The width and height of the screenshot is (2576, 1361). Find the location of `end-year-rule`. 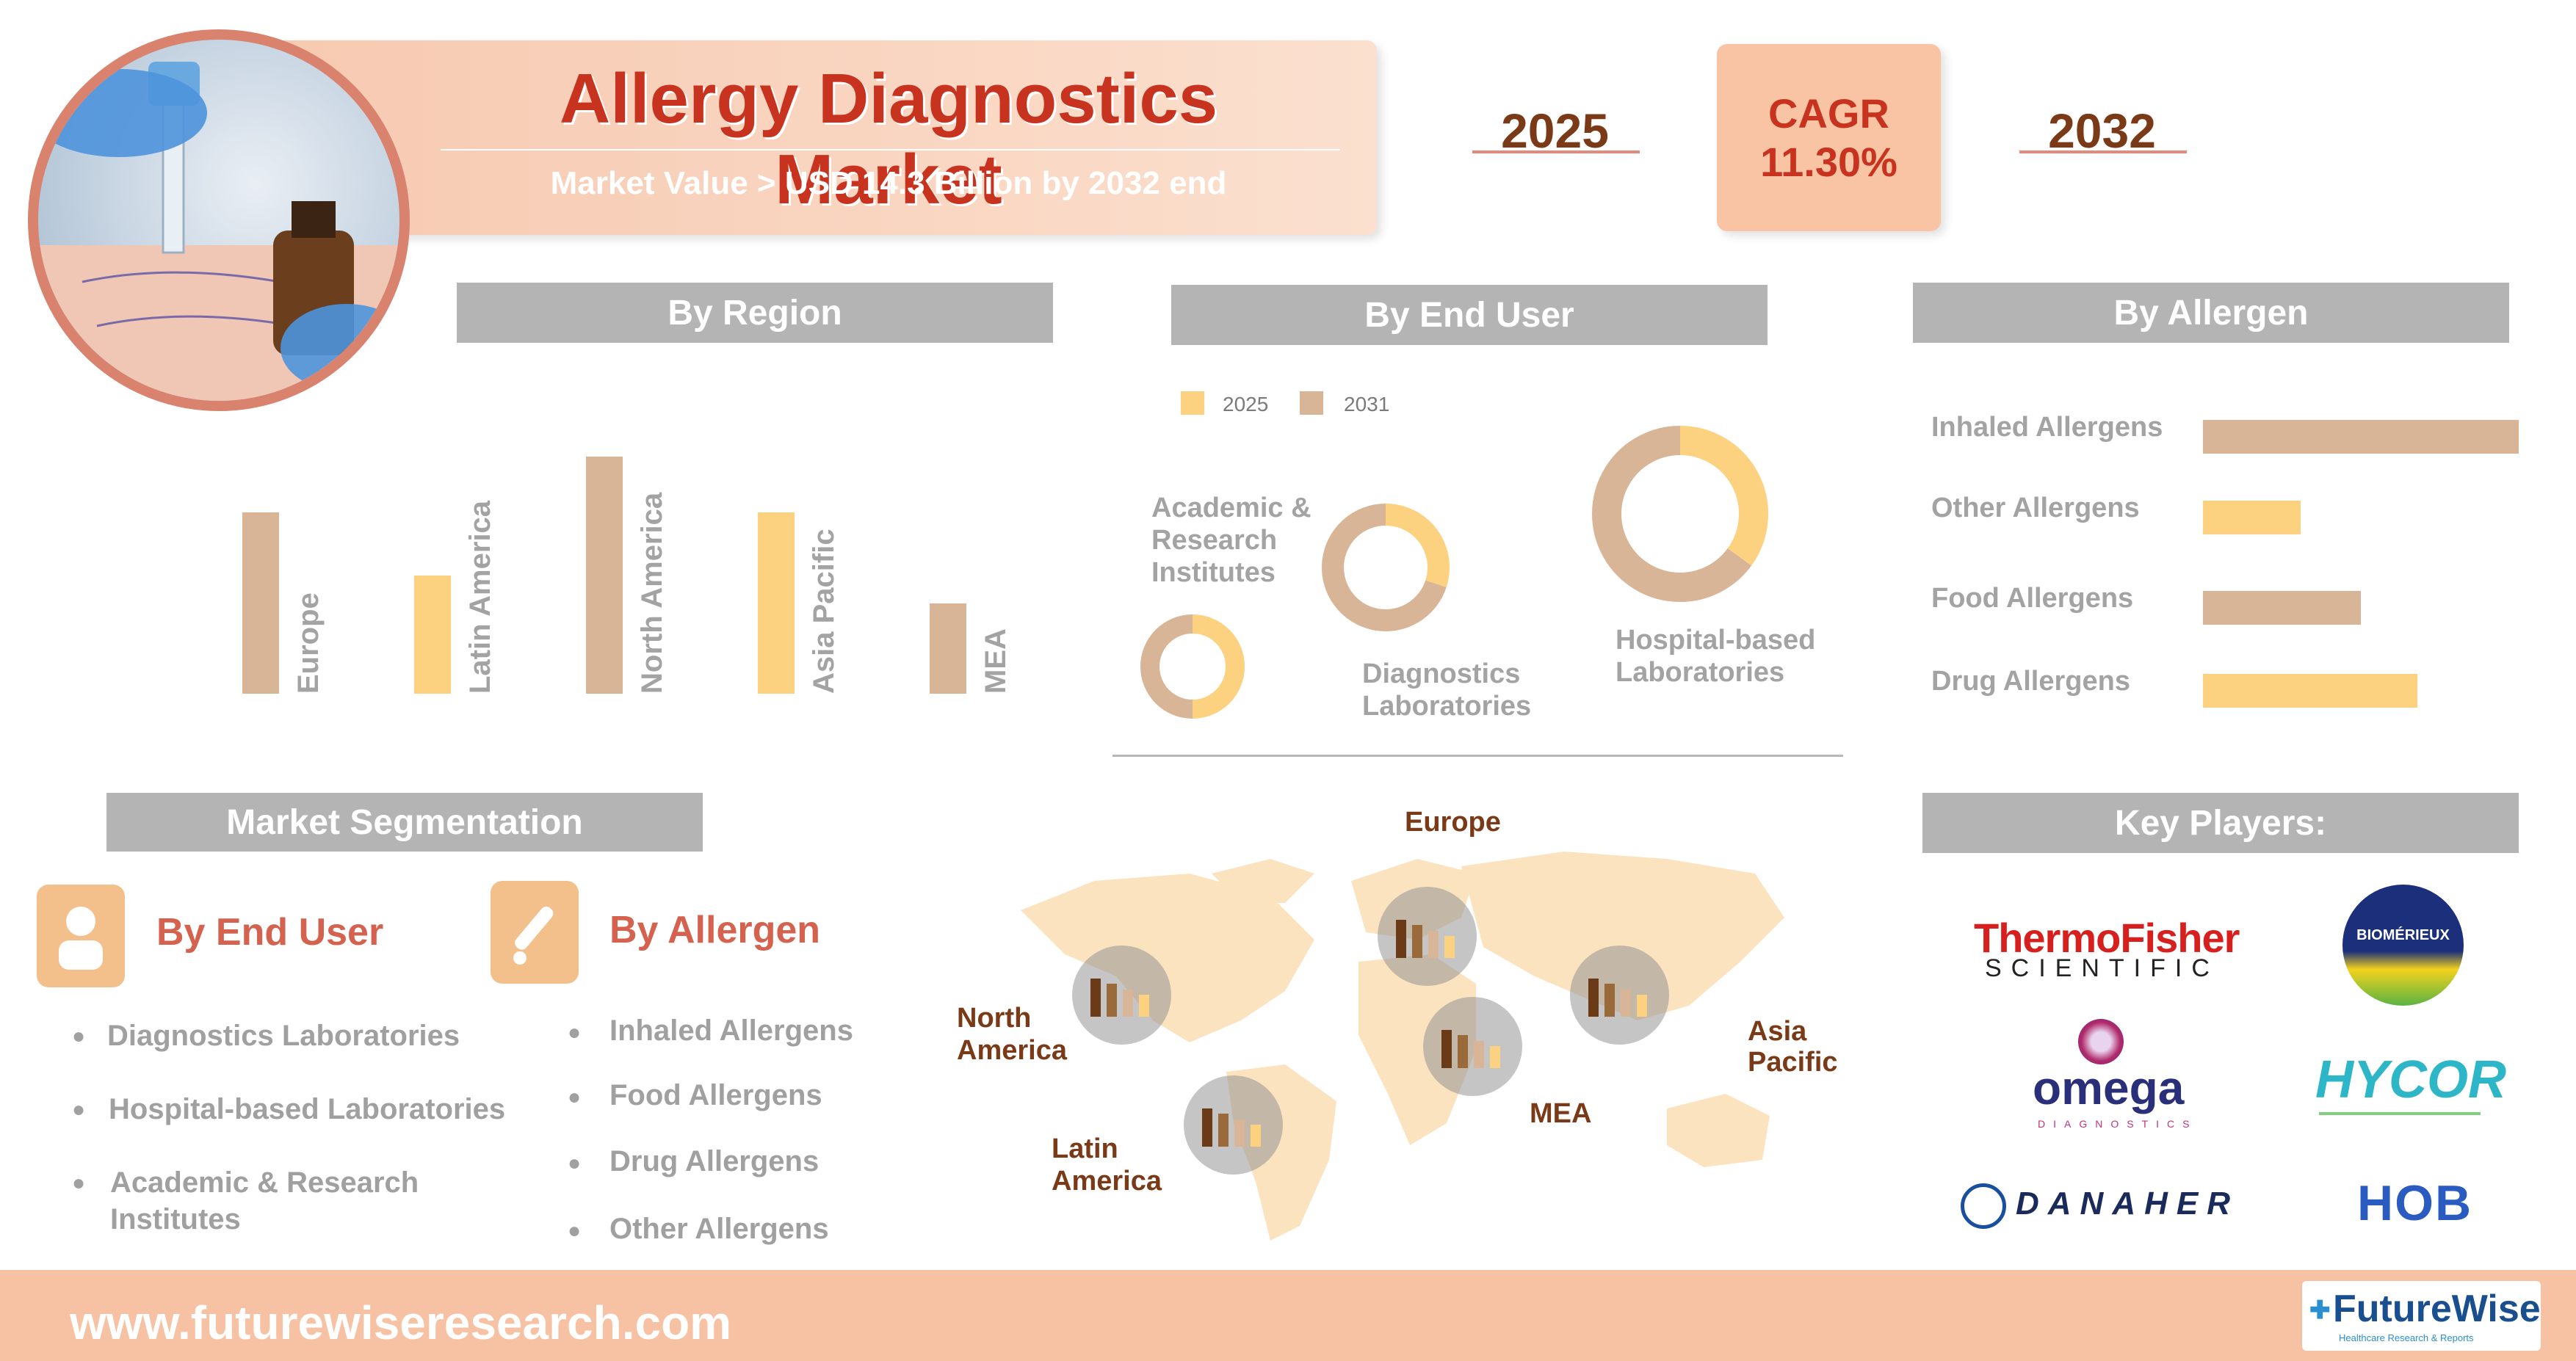

end-year-rule is located at coordinates (2103, 151).